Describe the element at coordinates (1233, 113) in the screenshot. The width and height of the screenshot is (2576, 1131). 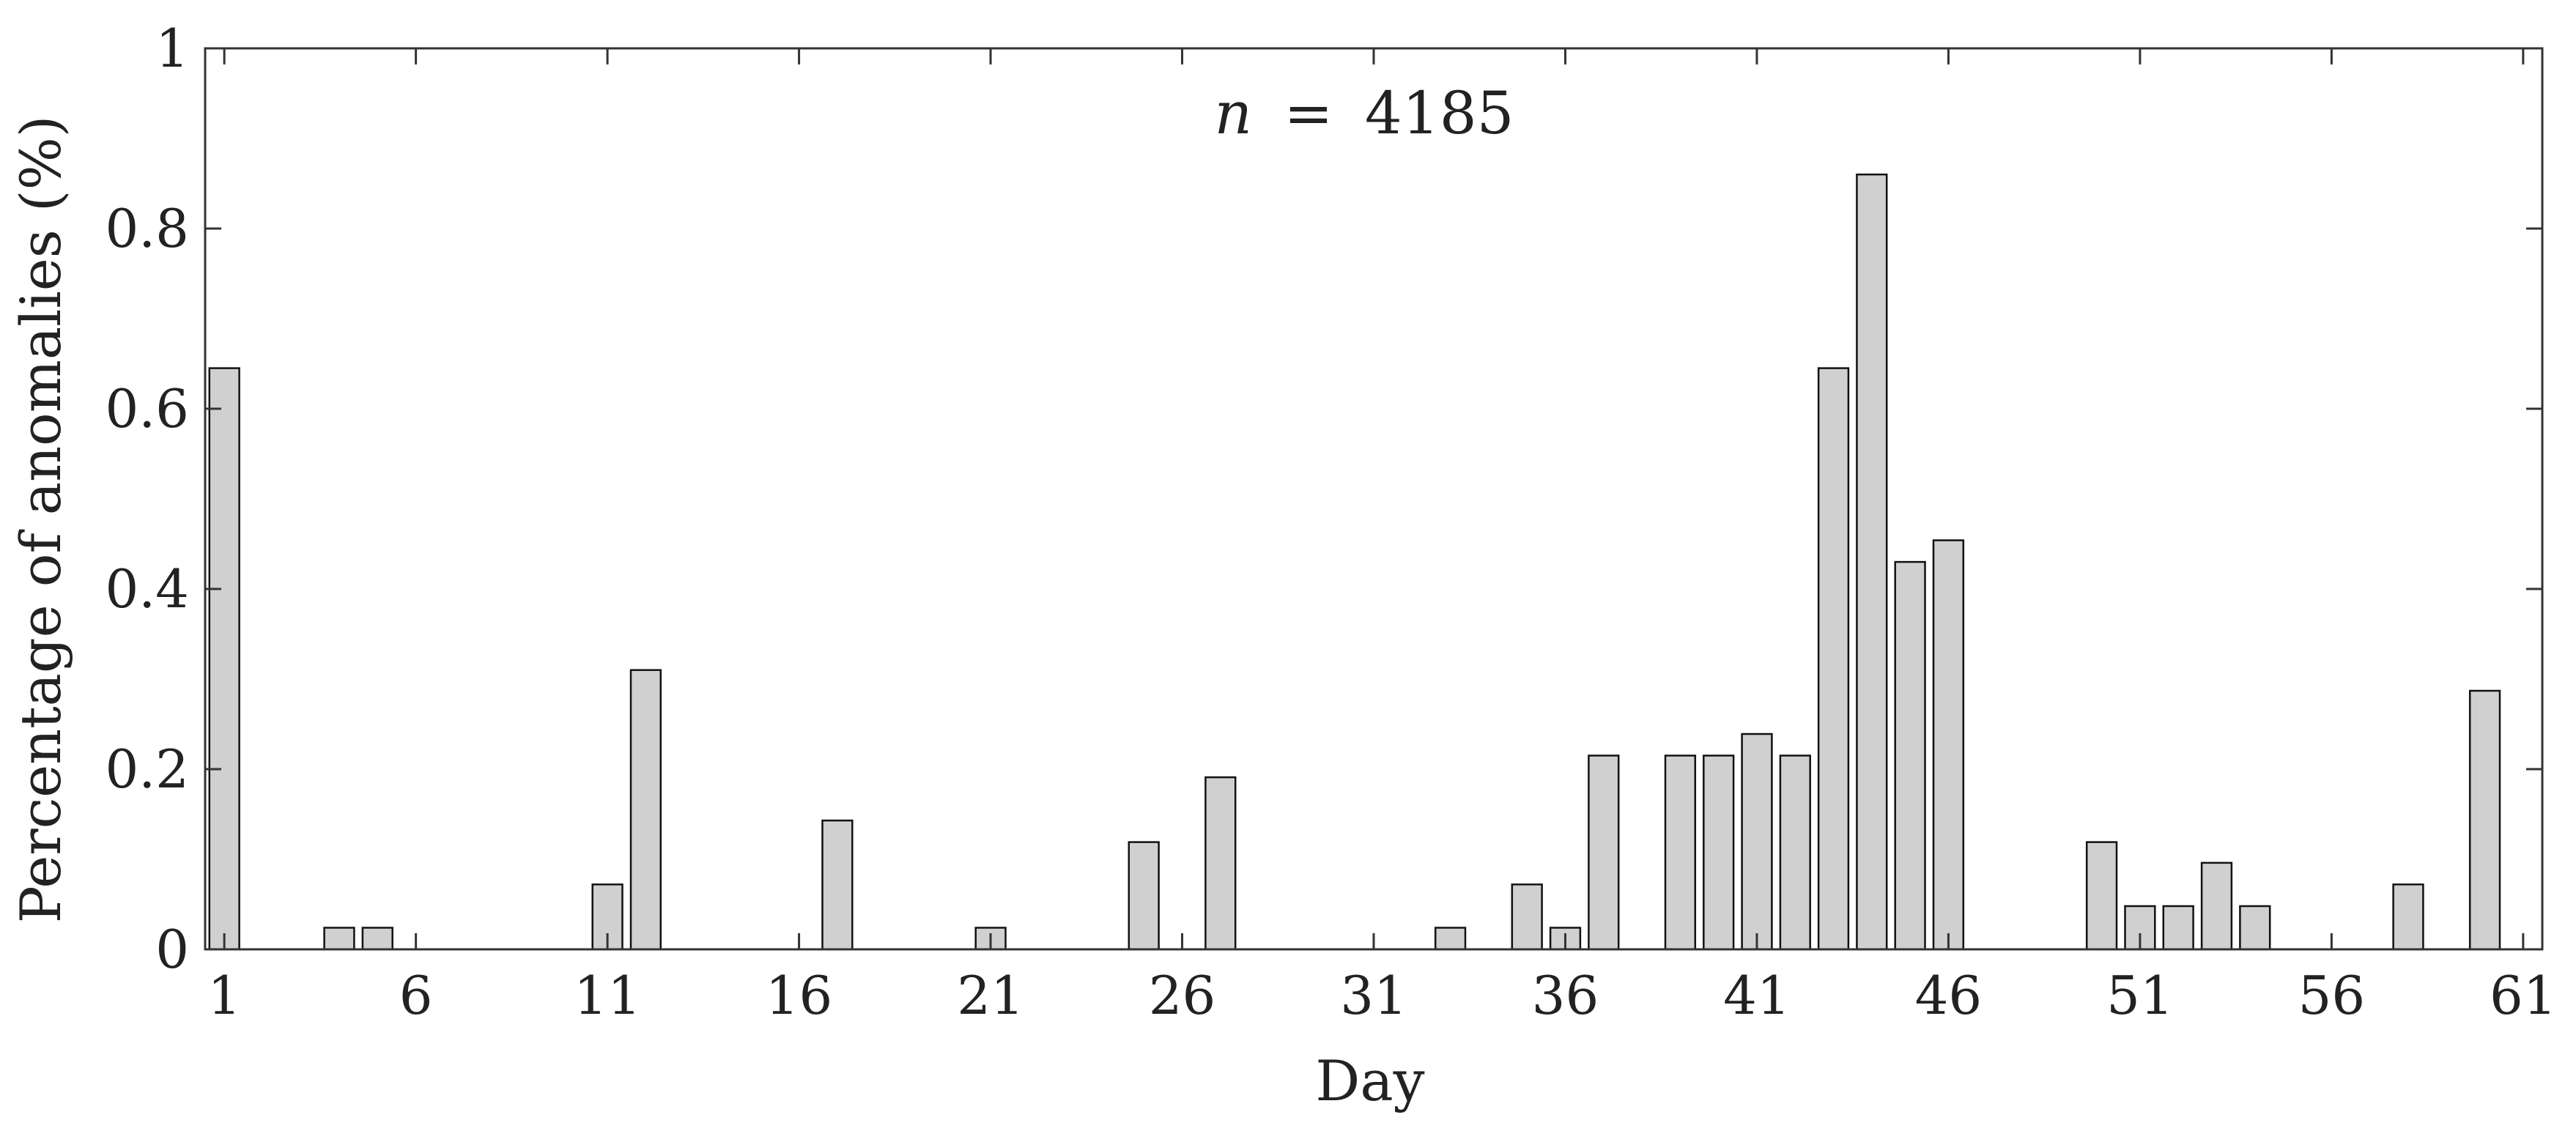
I see `annotation-symbol: n` at that location.